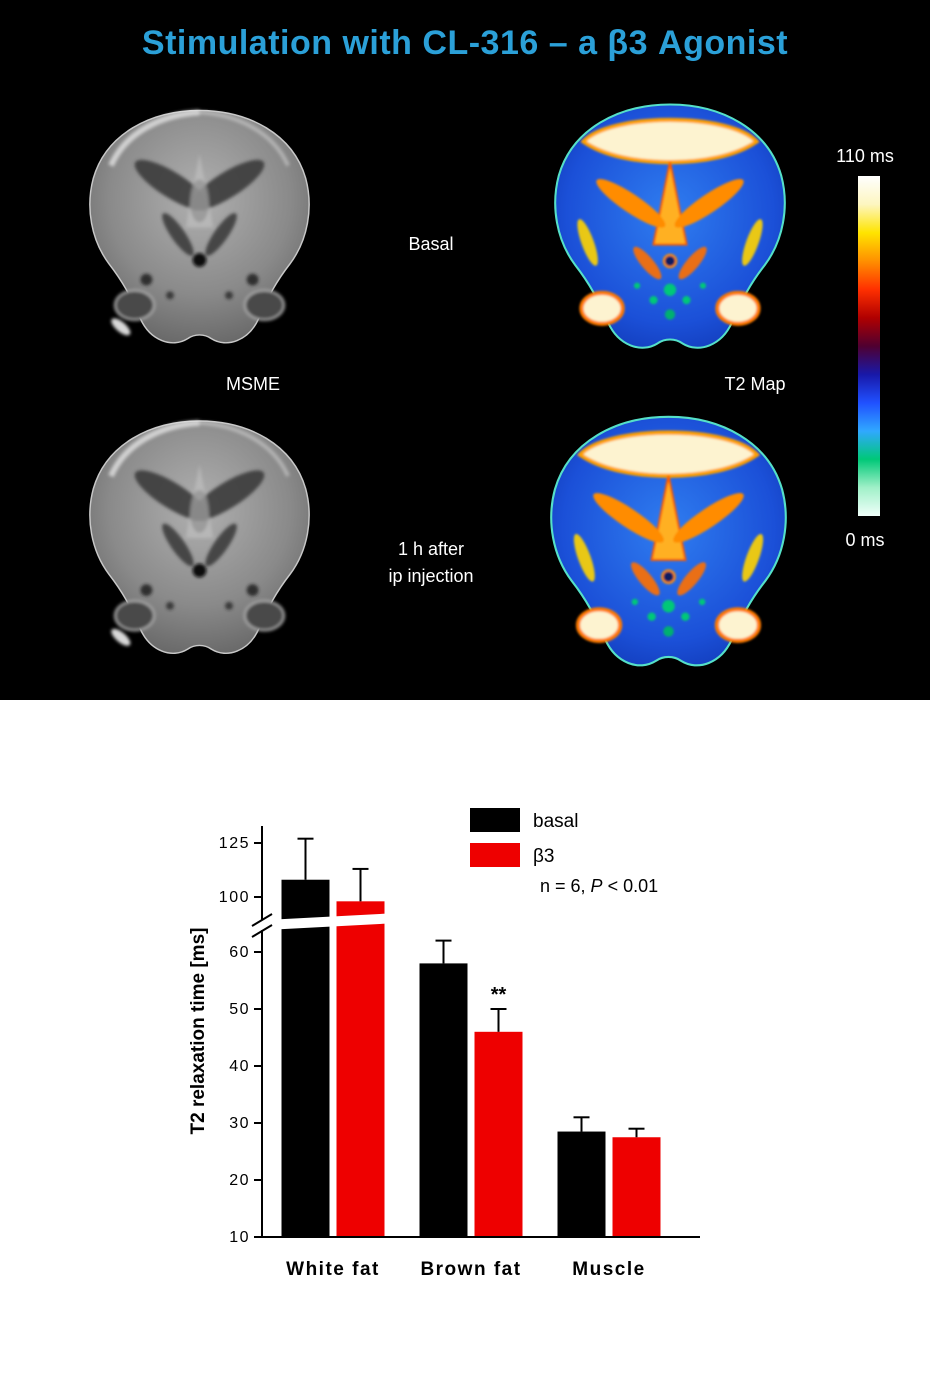 The width and height of the screenshot is (930, 1400). Describe the element at coordinates (465, 43) in the screenshot. I see `slide-title: Stimulation with CL-316 – a β3 Agonist` at that location.